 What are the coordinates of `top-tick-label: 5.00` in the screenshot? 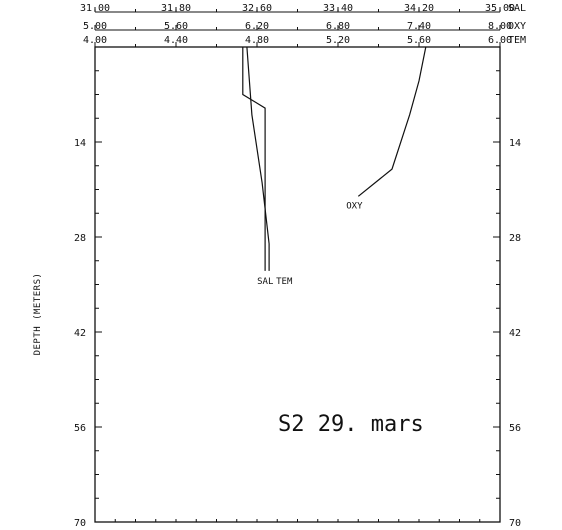 It's located at (95, 26).